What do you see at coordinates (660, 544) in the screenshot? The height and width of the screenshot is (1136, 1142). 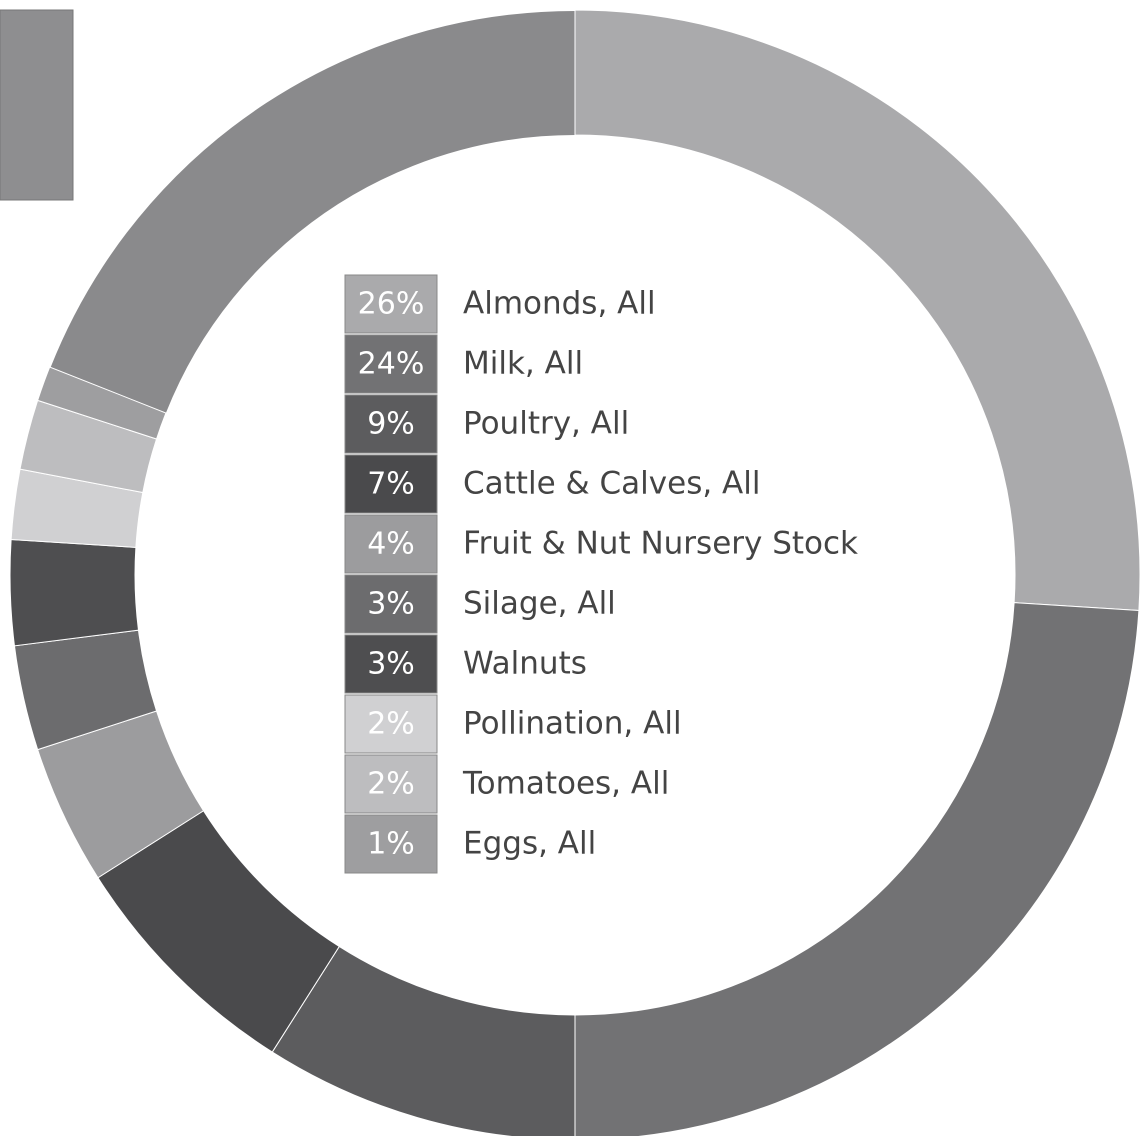 I see `legend-label: Fruit & Nut Nursery Stock` at bounding box center [660, 544].